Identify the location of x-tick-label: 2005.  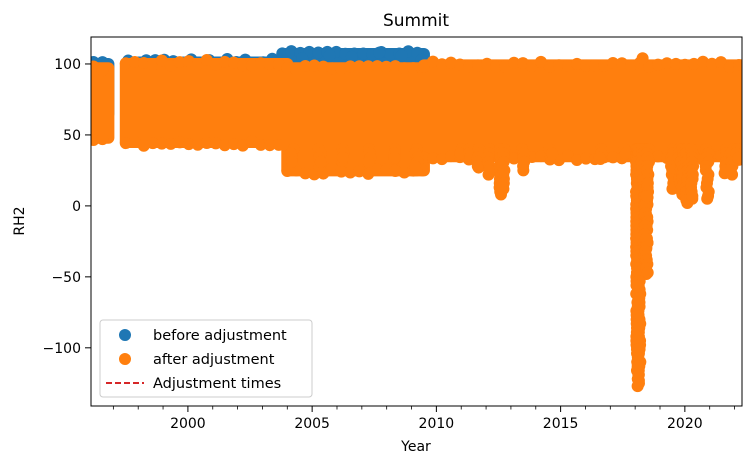
(312, 424).